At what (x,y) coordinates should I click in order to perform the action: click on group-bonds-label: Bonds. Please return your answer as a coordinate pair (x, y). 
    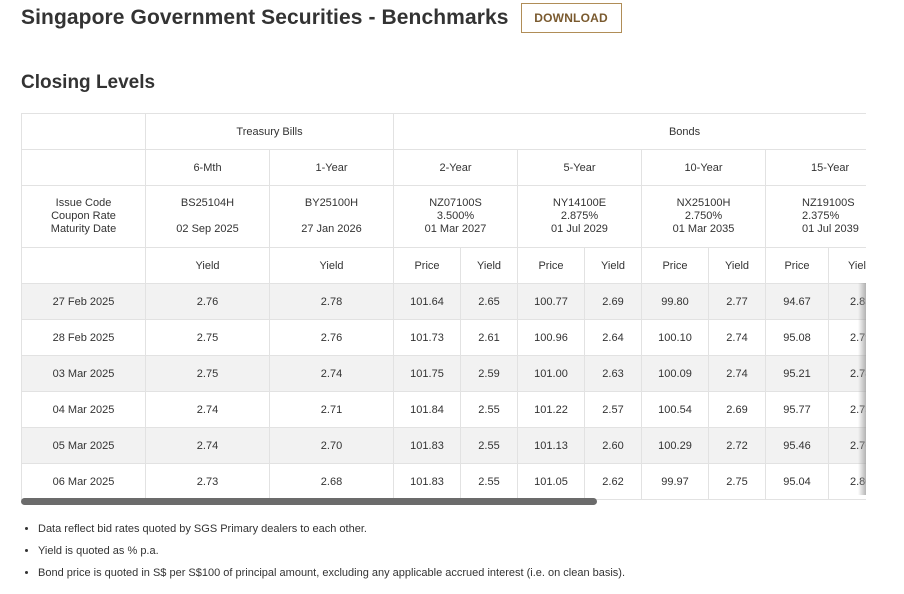
    Looking at the image, I should click on (684, 131).